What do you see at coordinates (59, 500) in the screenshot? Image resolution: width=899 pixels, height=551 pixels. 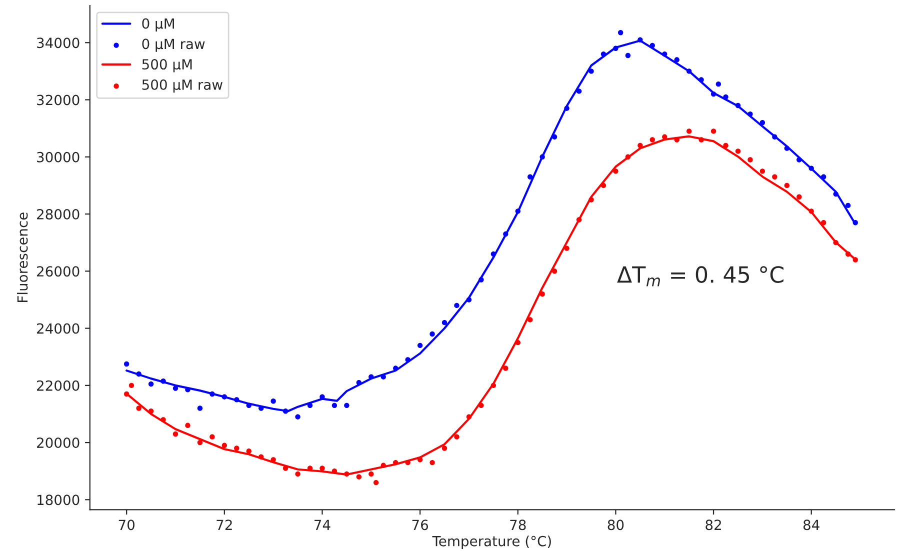 I see `y-tick-label: 18000` at bounding box center [59, 500].